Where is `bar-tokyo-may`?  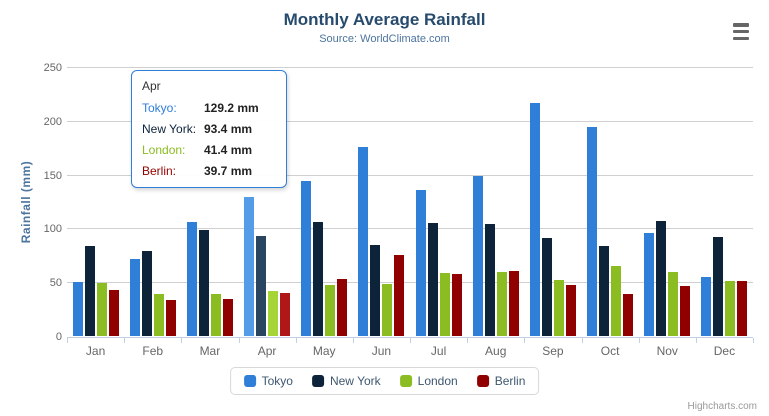
bar-tokyo-may is located at coordinates (306, 258).